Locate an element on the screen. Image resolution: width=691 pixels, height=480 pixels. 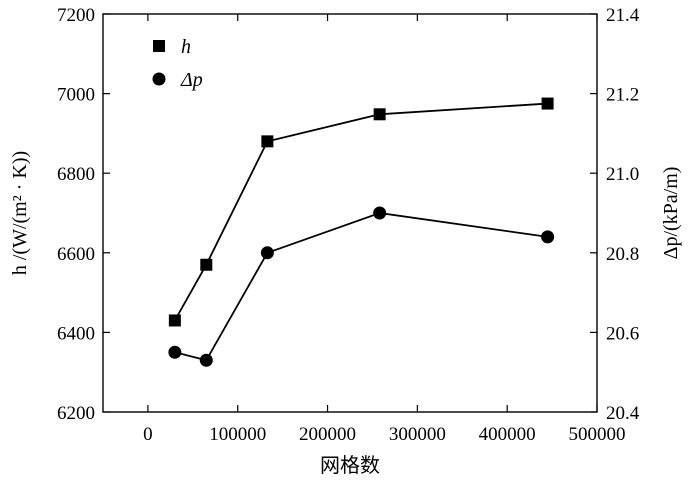
y-left-tick-label: 6400 is located at coordinates (76, 333).